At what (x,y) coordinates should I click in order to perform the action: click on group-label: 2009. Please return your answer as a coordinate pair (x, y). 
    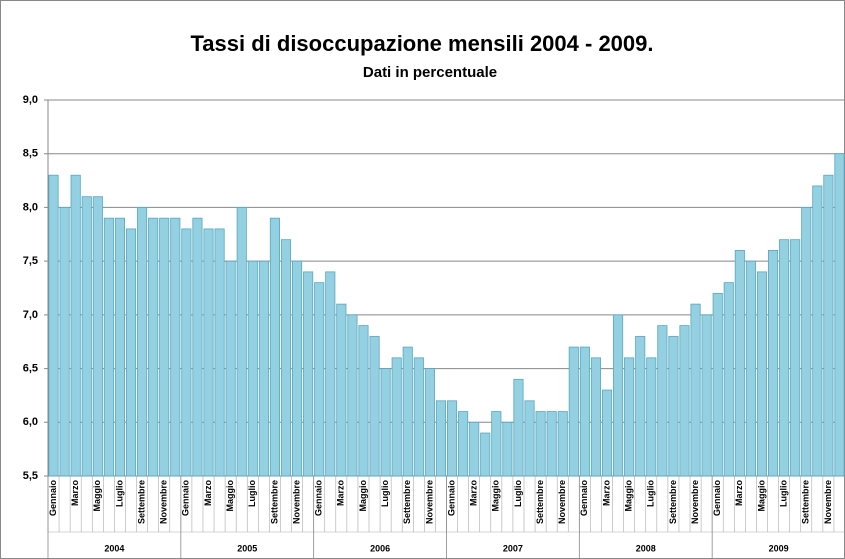
    Looking at the image, I should click on (779, 548).